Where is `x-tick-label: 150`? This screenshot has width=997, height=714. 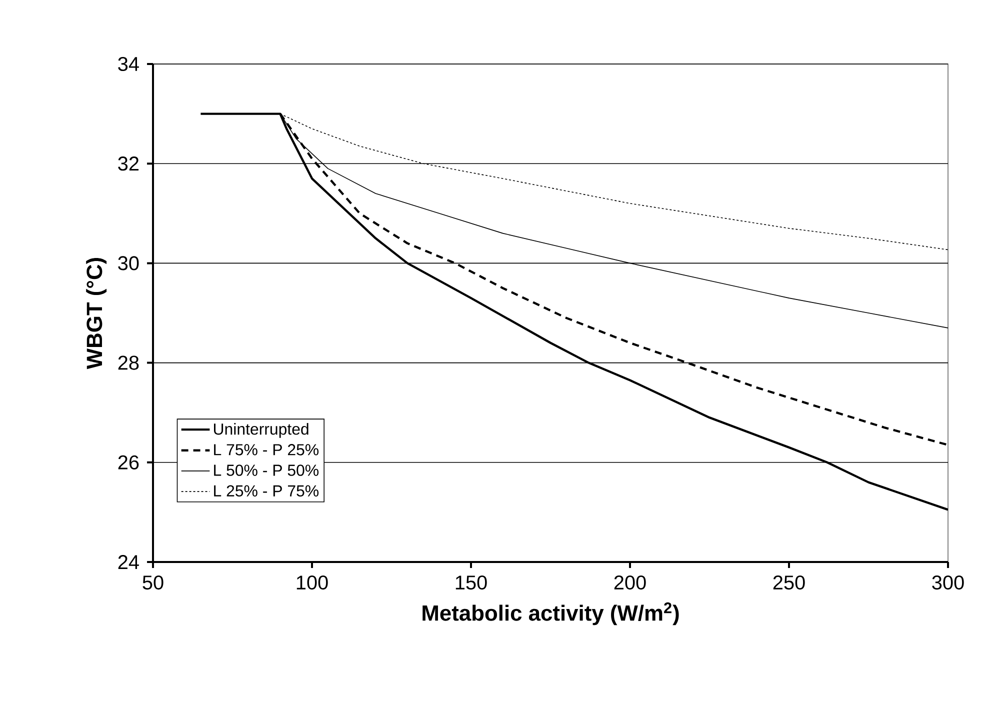
x-tick-label: 150 is located at coordinates (471, 582).